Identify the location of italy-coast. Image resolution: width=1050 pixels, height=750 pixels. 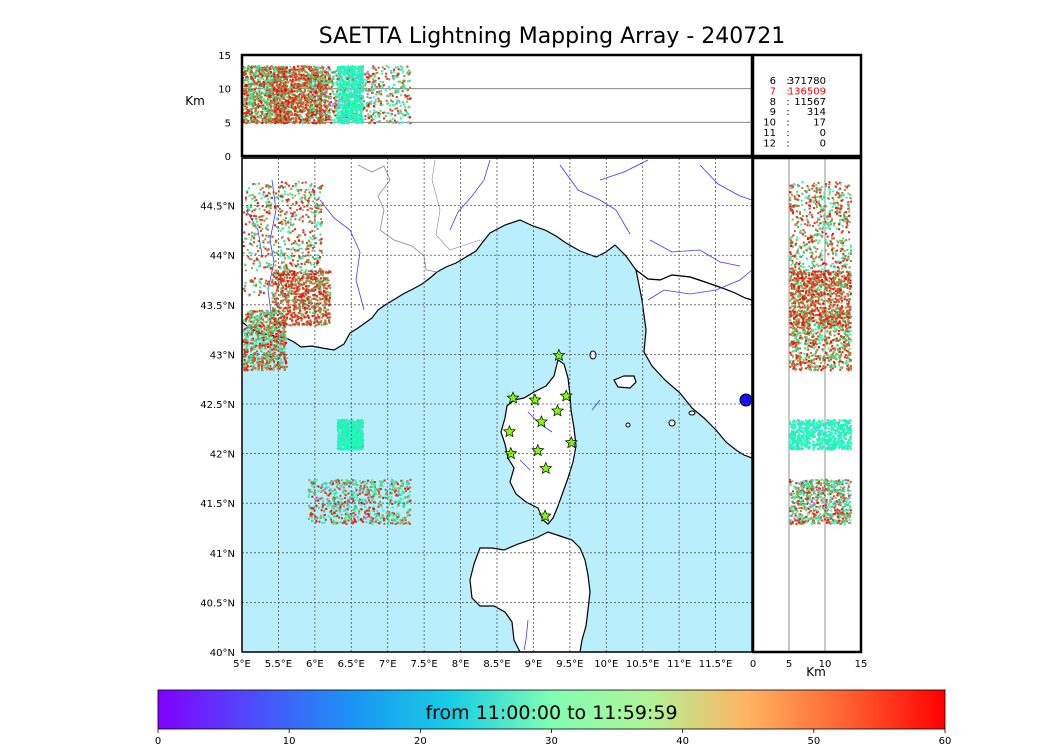
(693, 363).